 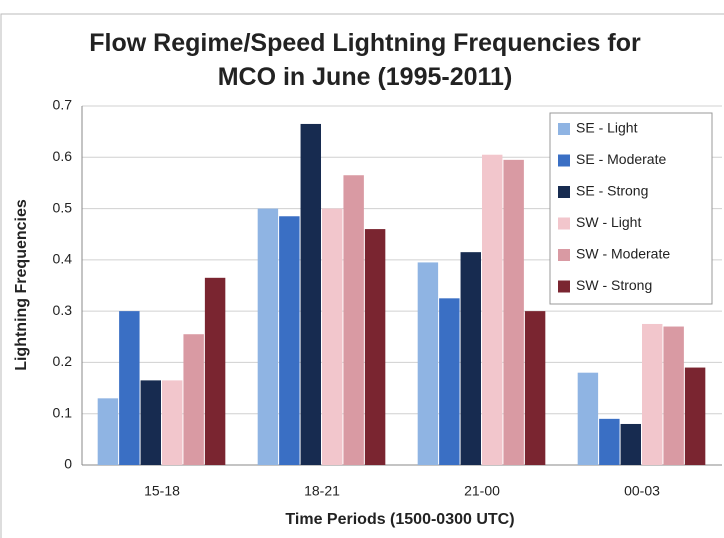 I want to click on y-tick-label: 0.5, so click(x=63, y=207).